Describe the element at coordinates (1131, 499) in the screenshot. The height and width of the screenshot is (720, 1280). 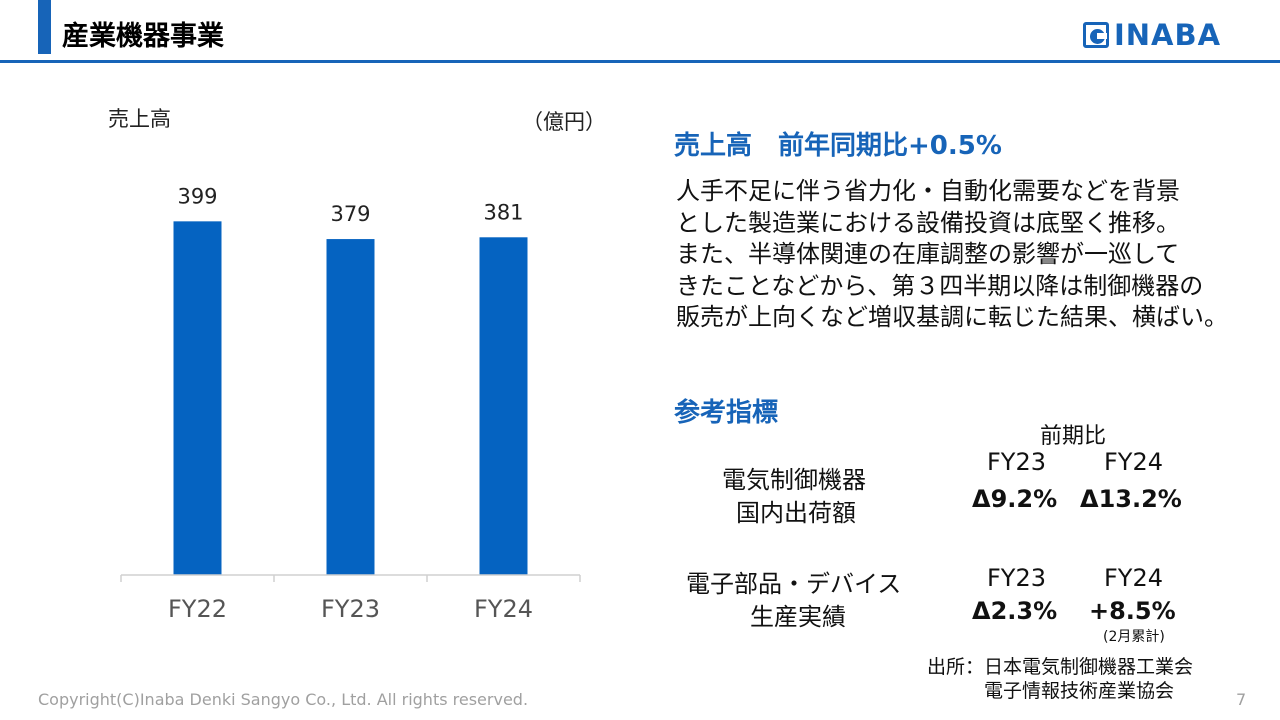
I see `indicator-value: Δ13.2%` at that location.